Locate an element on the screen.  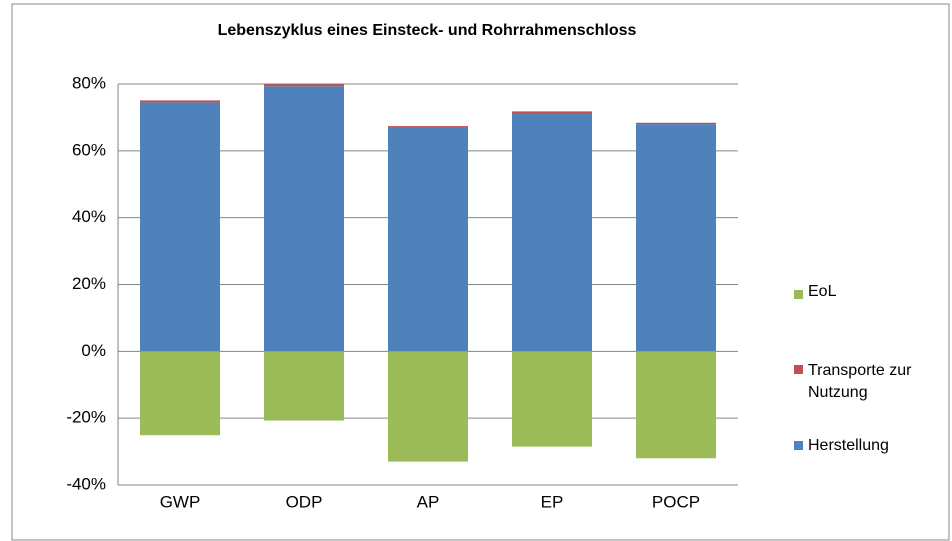
y-tick-label: 80% is located at coordinates (89, 82).